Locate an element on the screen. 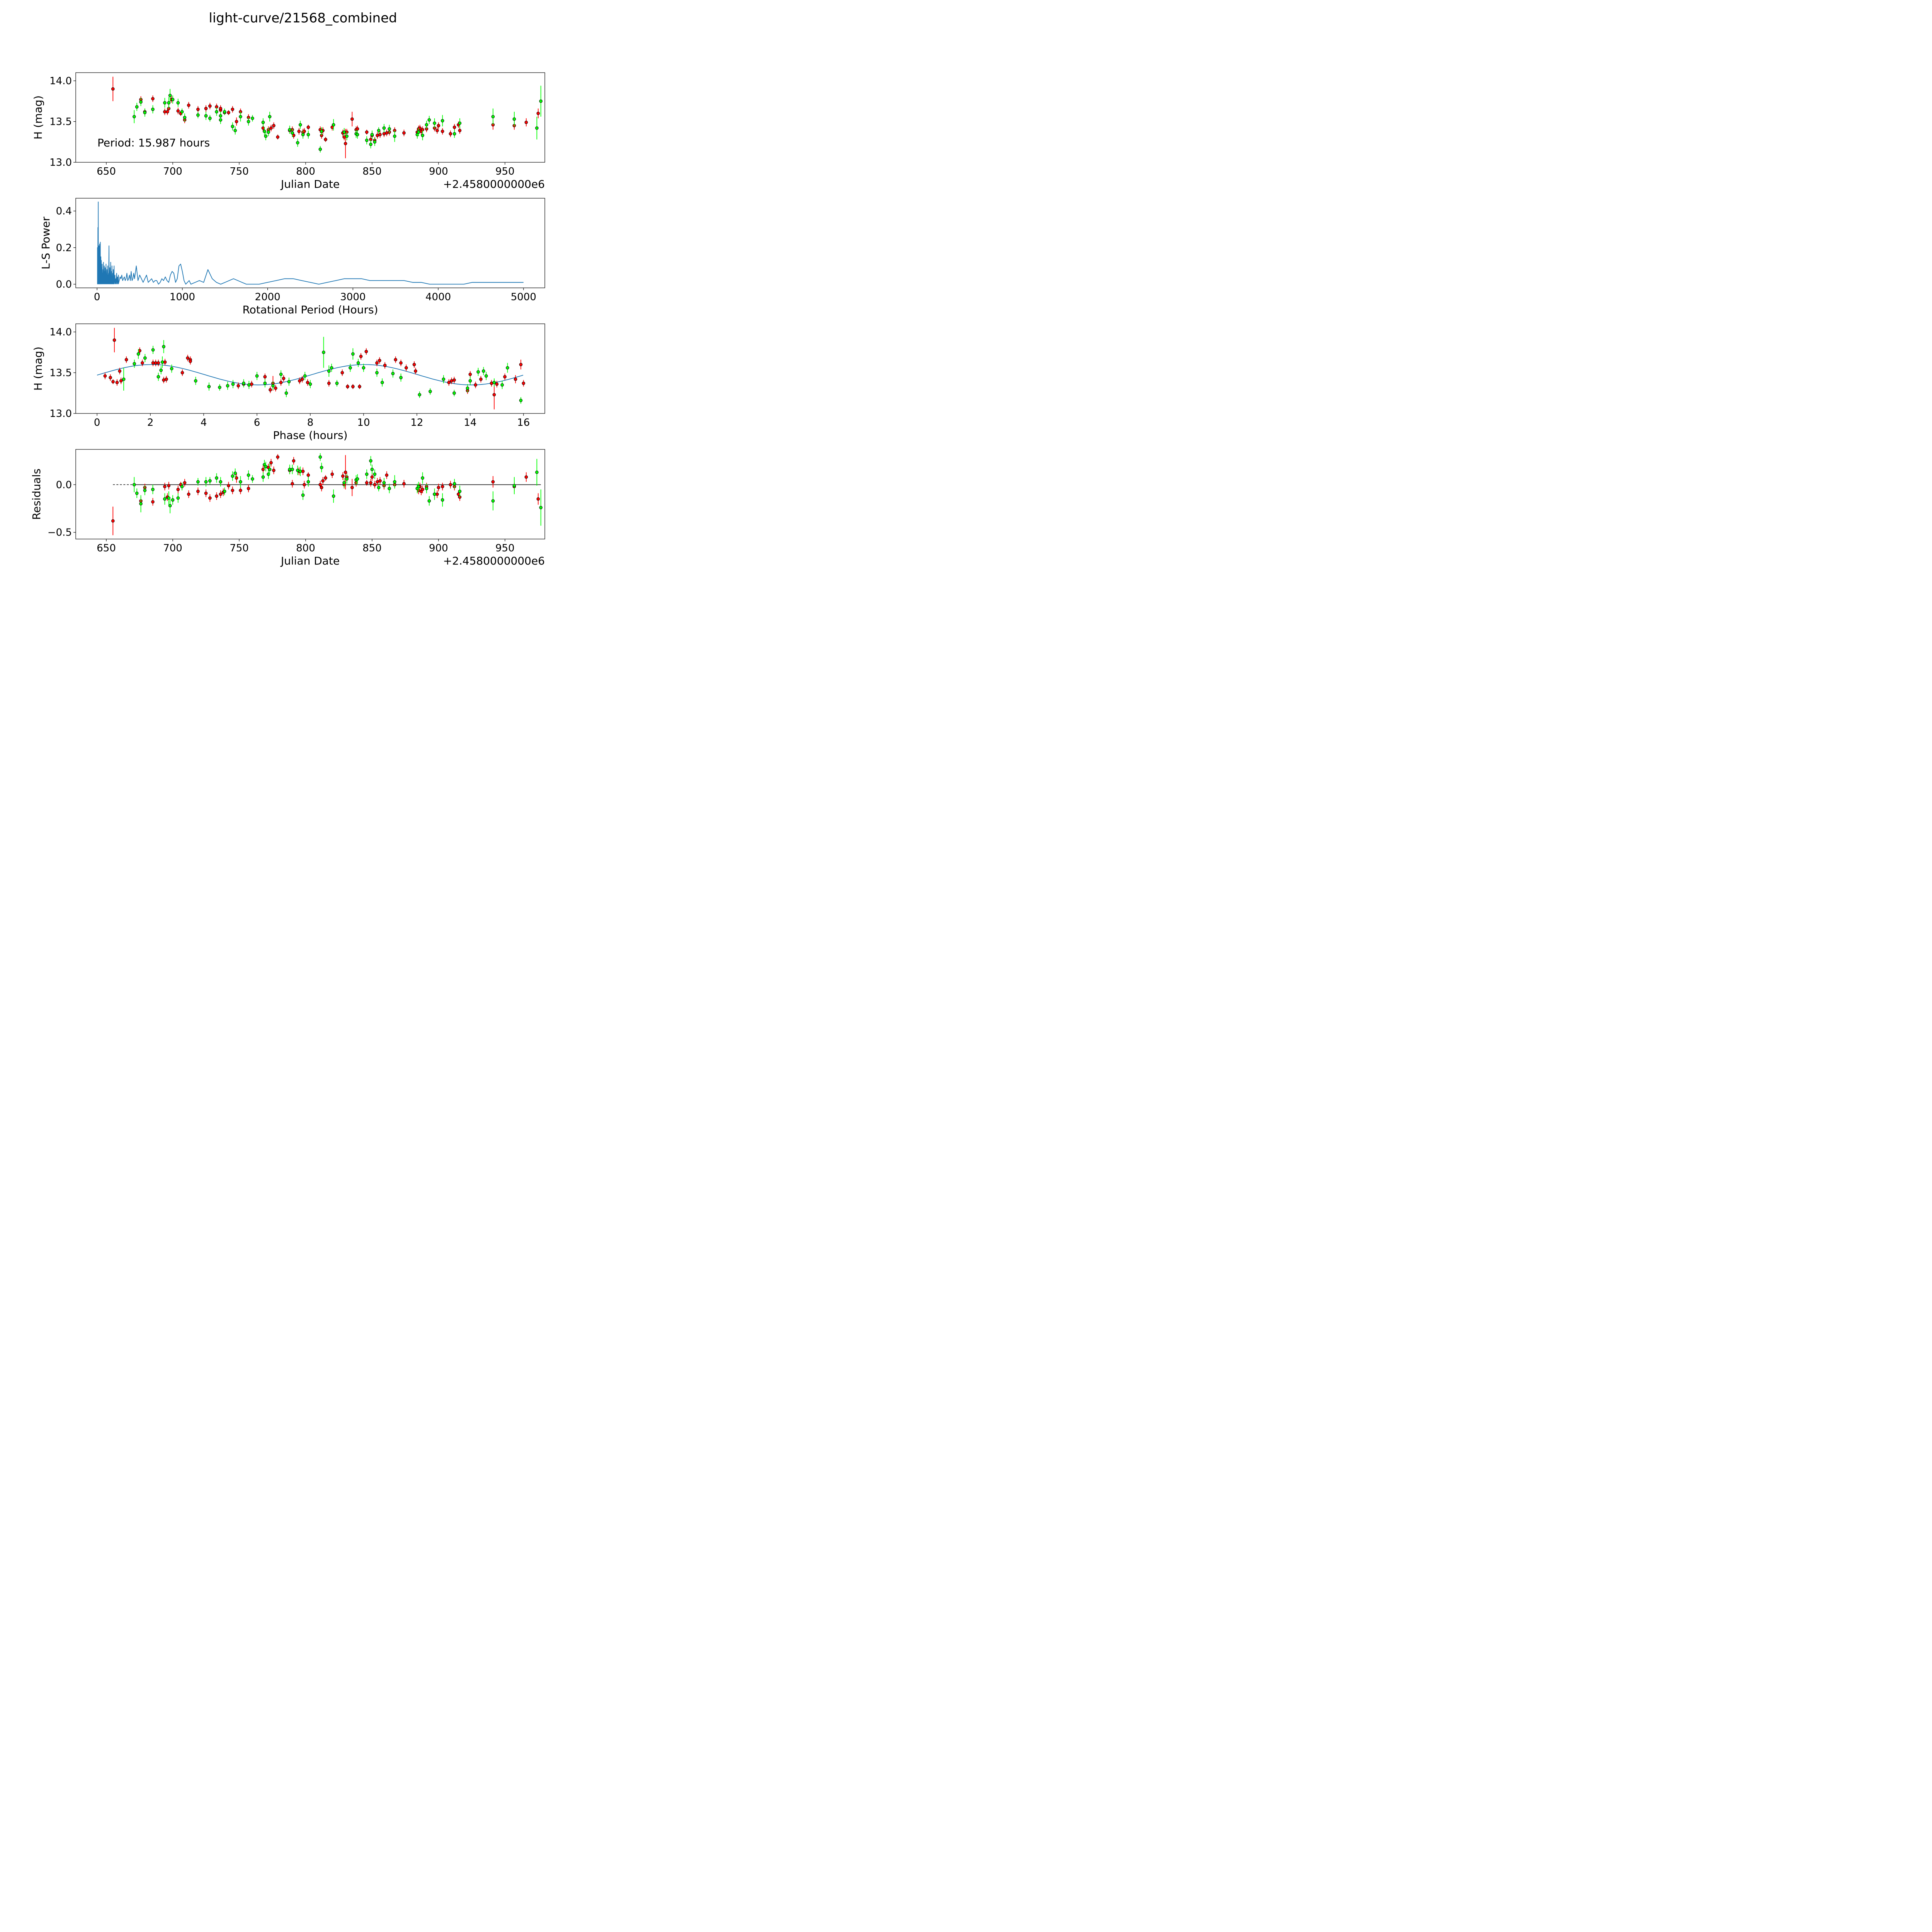 The height and width of the screenshot is (1932, 1932). x-tick-label: 800 is located at coordinates (305, 171).